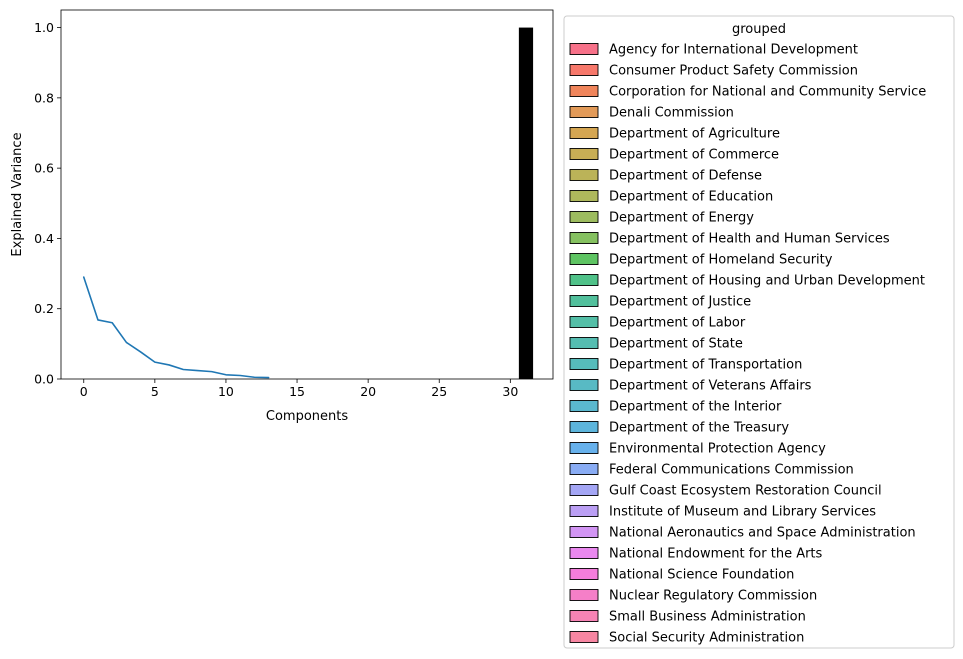 This screenshot has width=963, height=659. I want to click on legend-item: Department of Labor, so click(657, 323).